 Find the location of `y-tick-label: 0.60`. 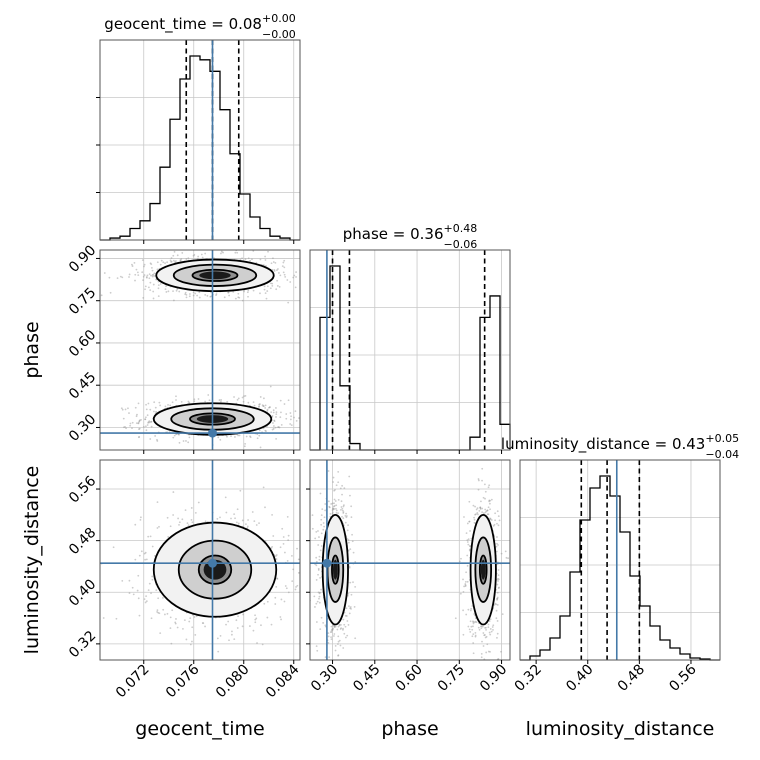

y-tick-label: 0.60 is located at coordinates (82, 343).